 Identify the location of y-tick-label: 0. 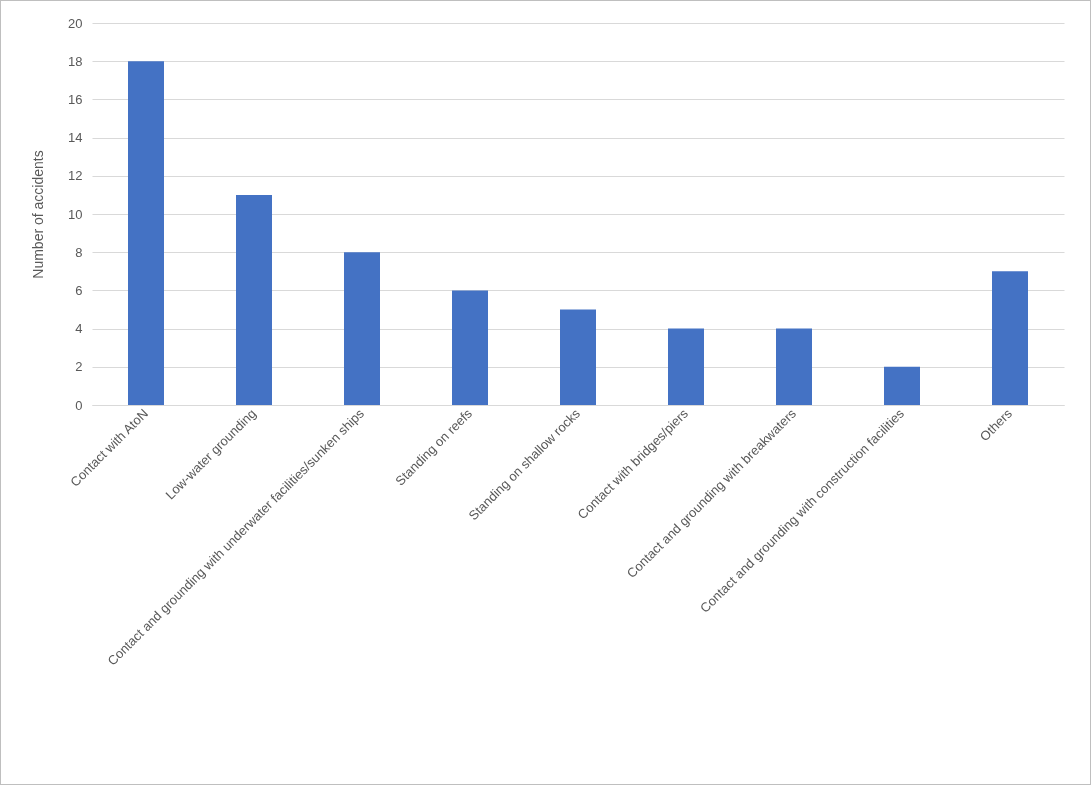
(79, 405).